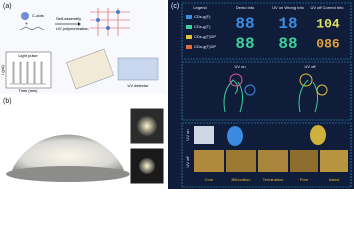 The width and height of the screenshot is (354, 240). I want to click on molecule-icon, so click(32, 28).